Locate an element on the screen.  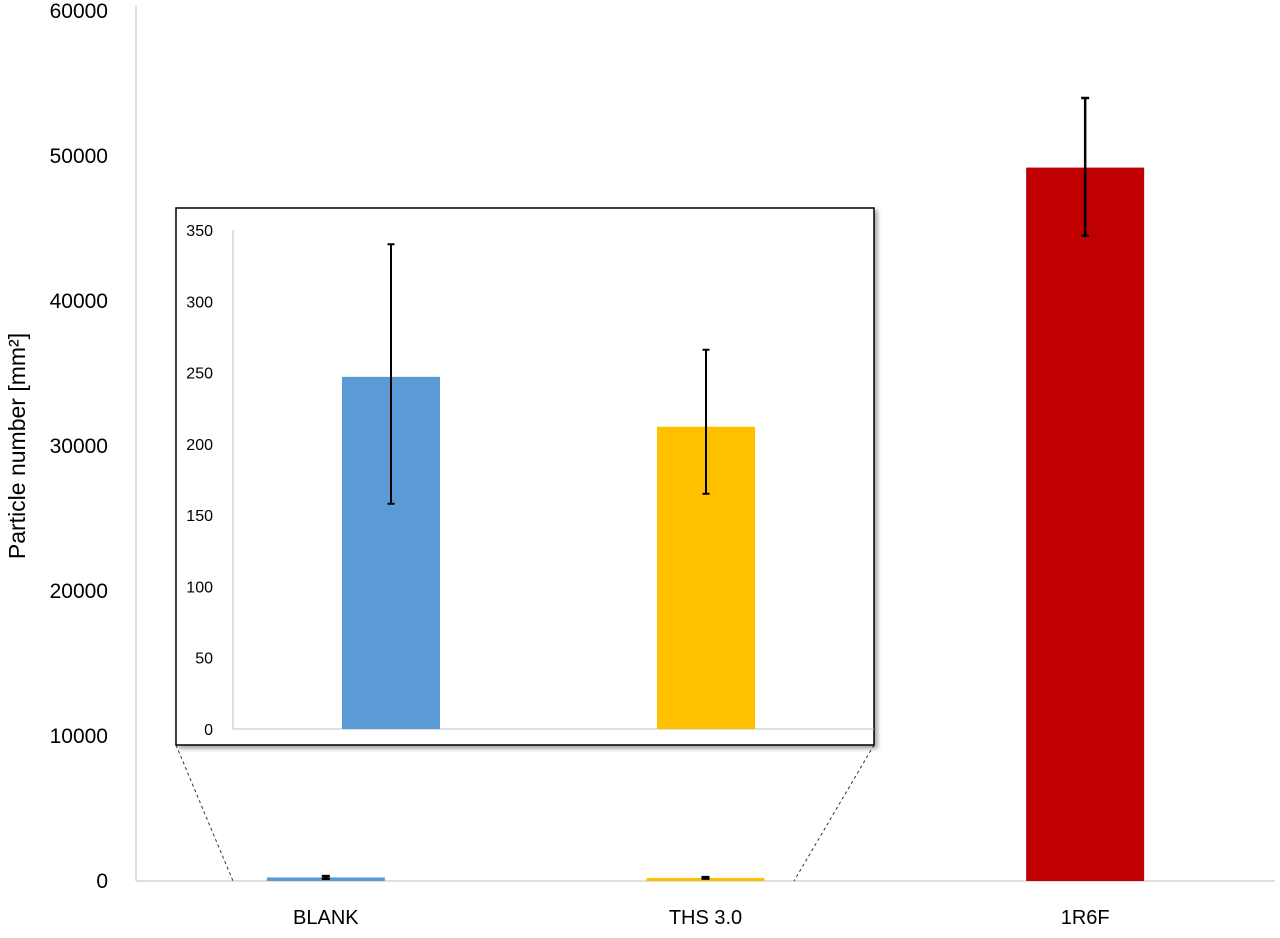
zoom-connector-left is located at coordinates (204, 813).